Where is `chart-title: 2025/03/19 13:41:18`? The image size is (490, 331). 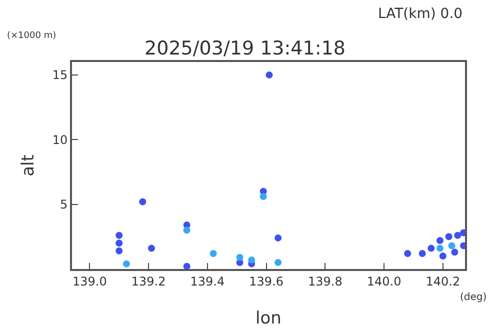
chart-title: 2025/03/19 13:41:18 is located at coordinates (245, 49).